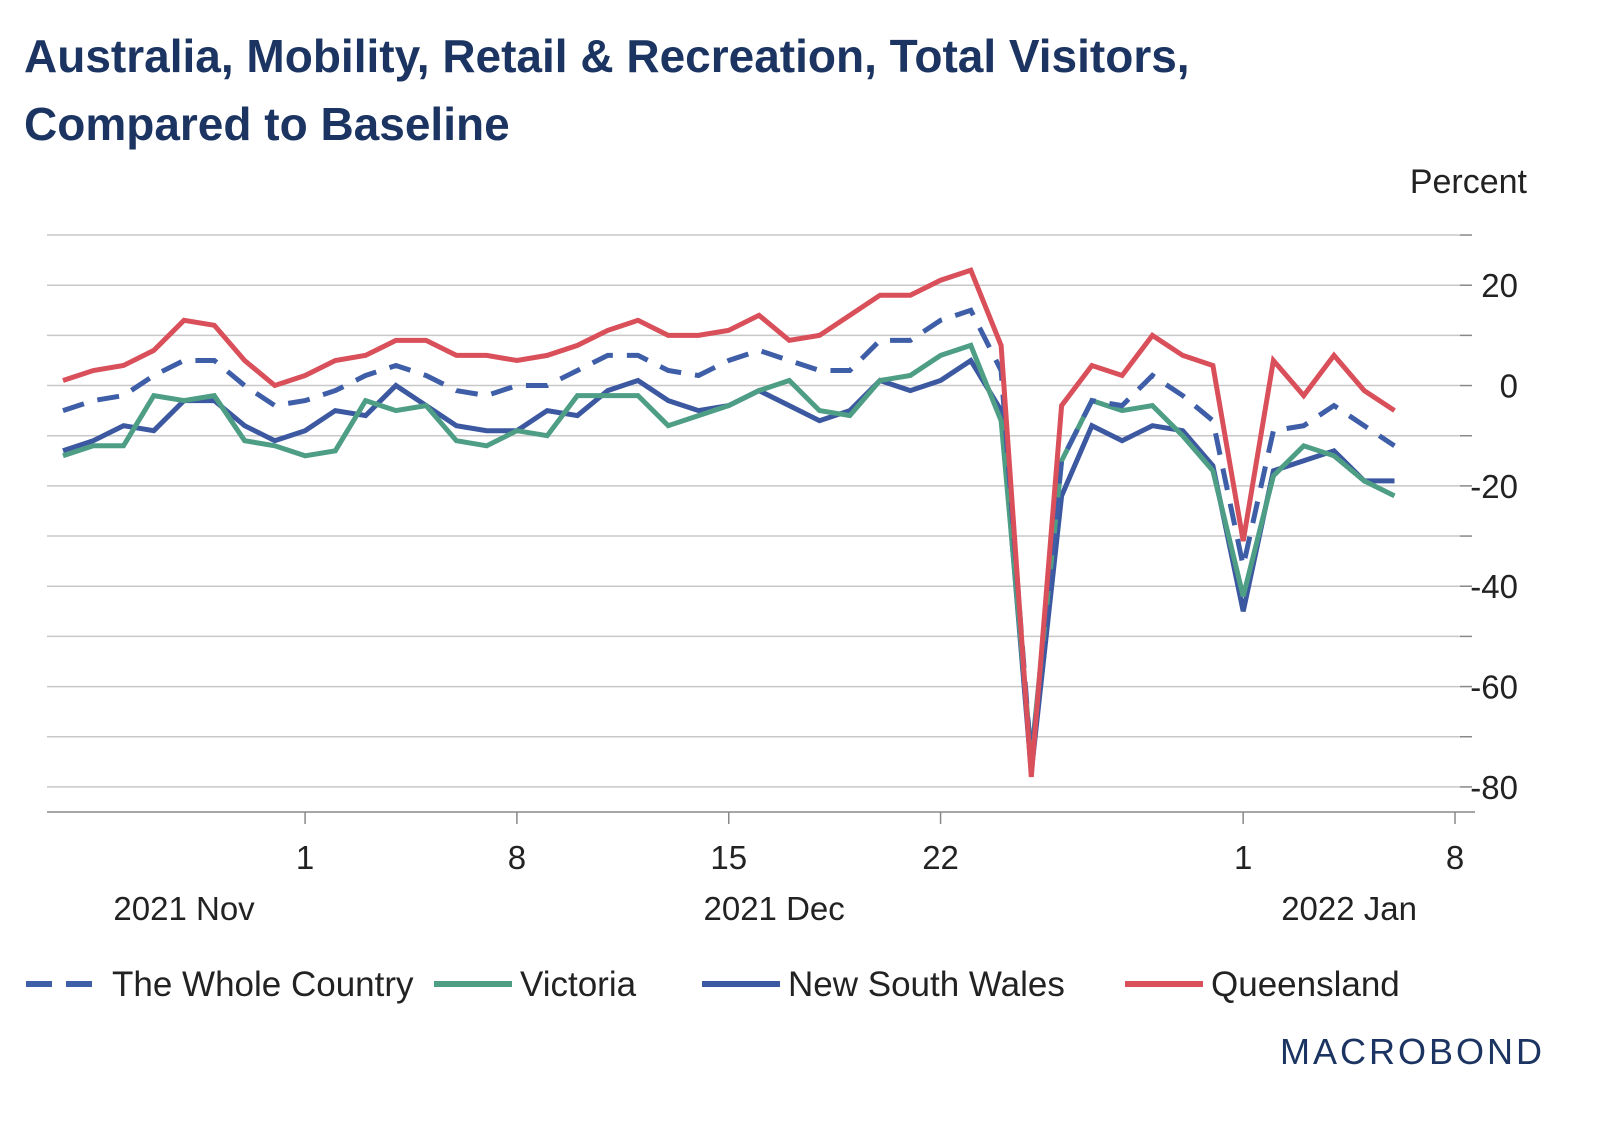 Image resolution: width=1600 pixels, height=1130 pixels. Describe the element at coordinates (1494, 586) in the screenshot. I see `y-tick-label: -40` at that location.